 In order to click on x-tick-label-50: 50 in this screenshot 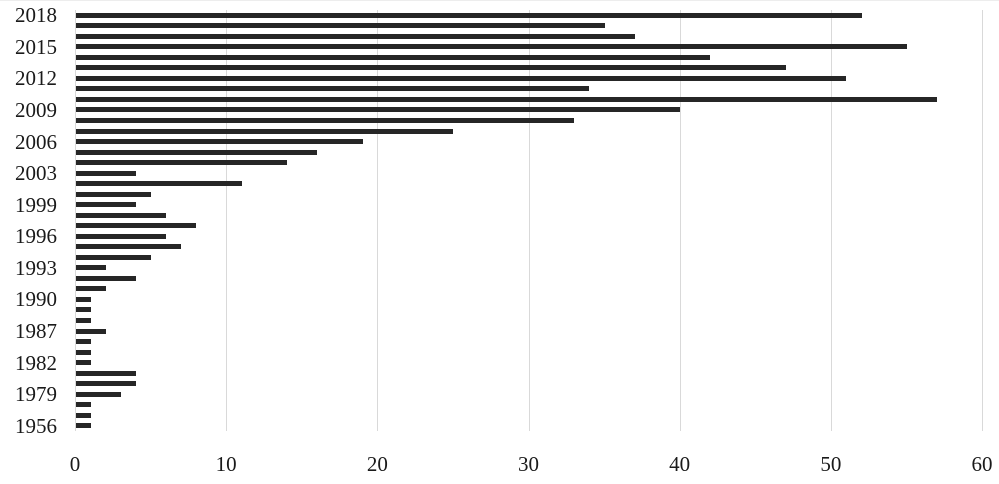, I will do `click(831, 464)`.